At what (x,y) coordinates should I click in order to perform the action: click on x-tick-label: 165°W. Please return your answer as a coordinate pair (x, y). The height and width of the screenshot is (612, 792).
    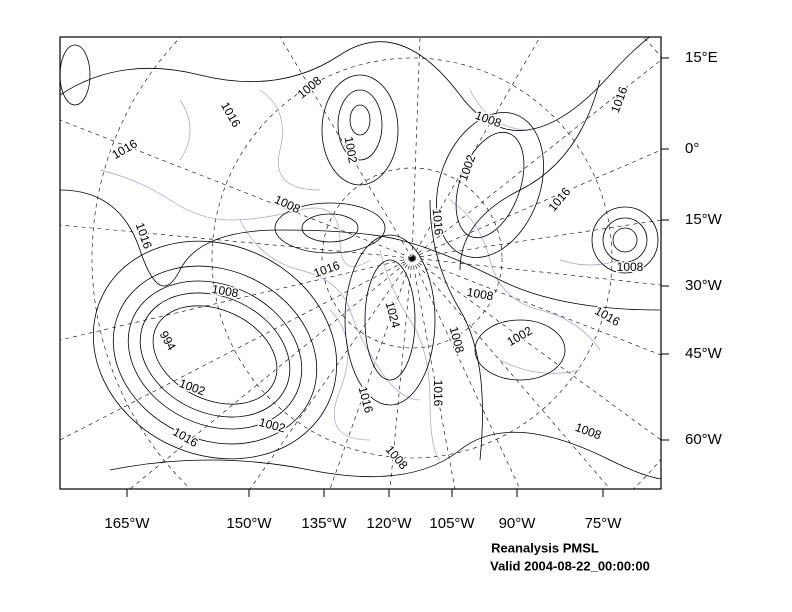
    Looking at the image, I should click on (127, 523).